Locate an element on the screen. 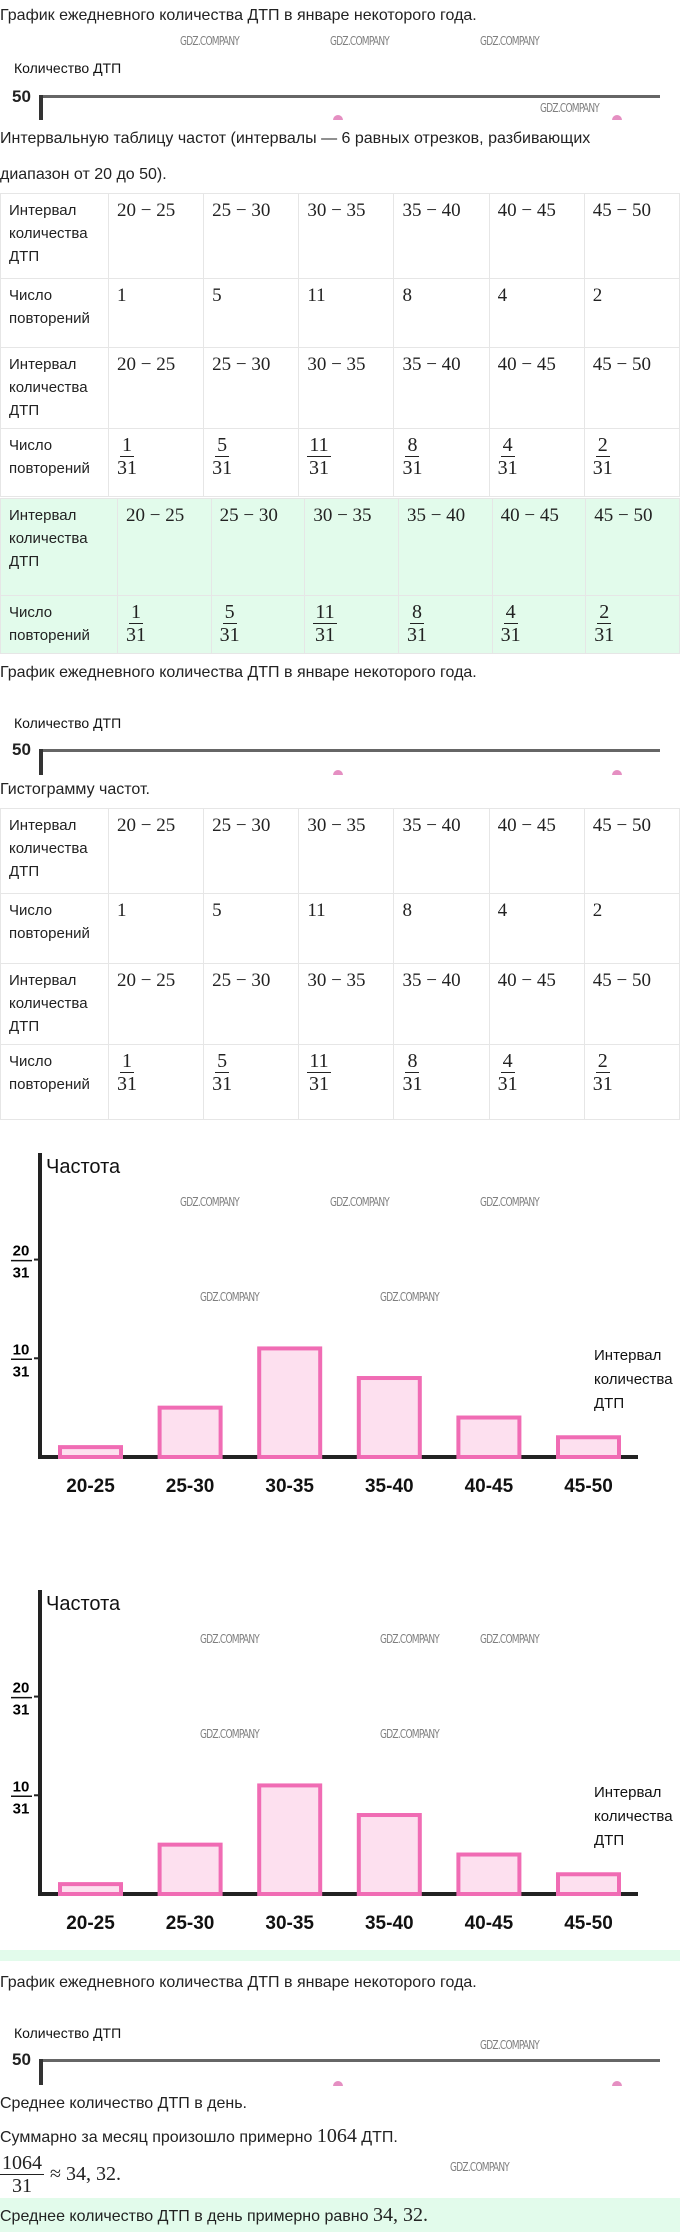 Image resolution: width=680 pixels, height=2232 pixels. fraction: 4 31 is located at coordinates (508, 1072).